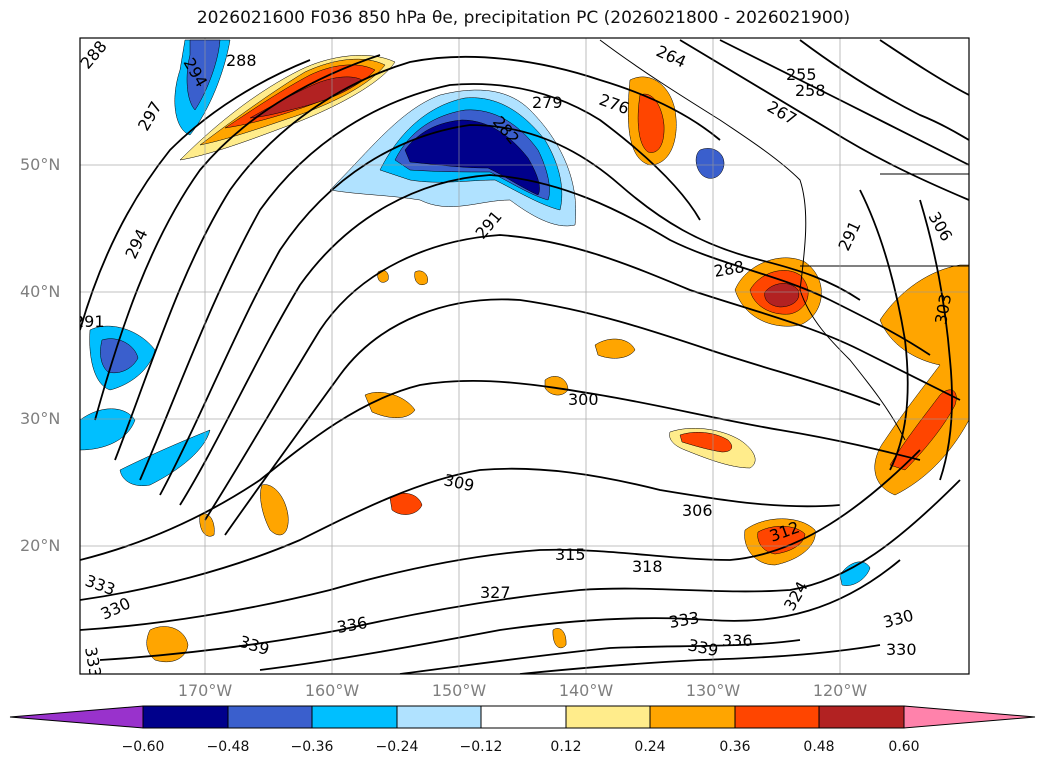 This screenshot has width=1047, height=767. I want to click on precip-positive-coast-core, so click(782, 295).